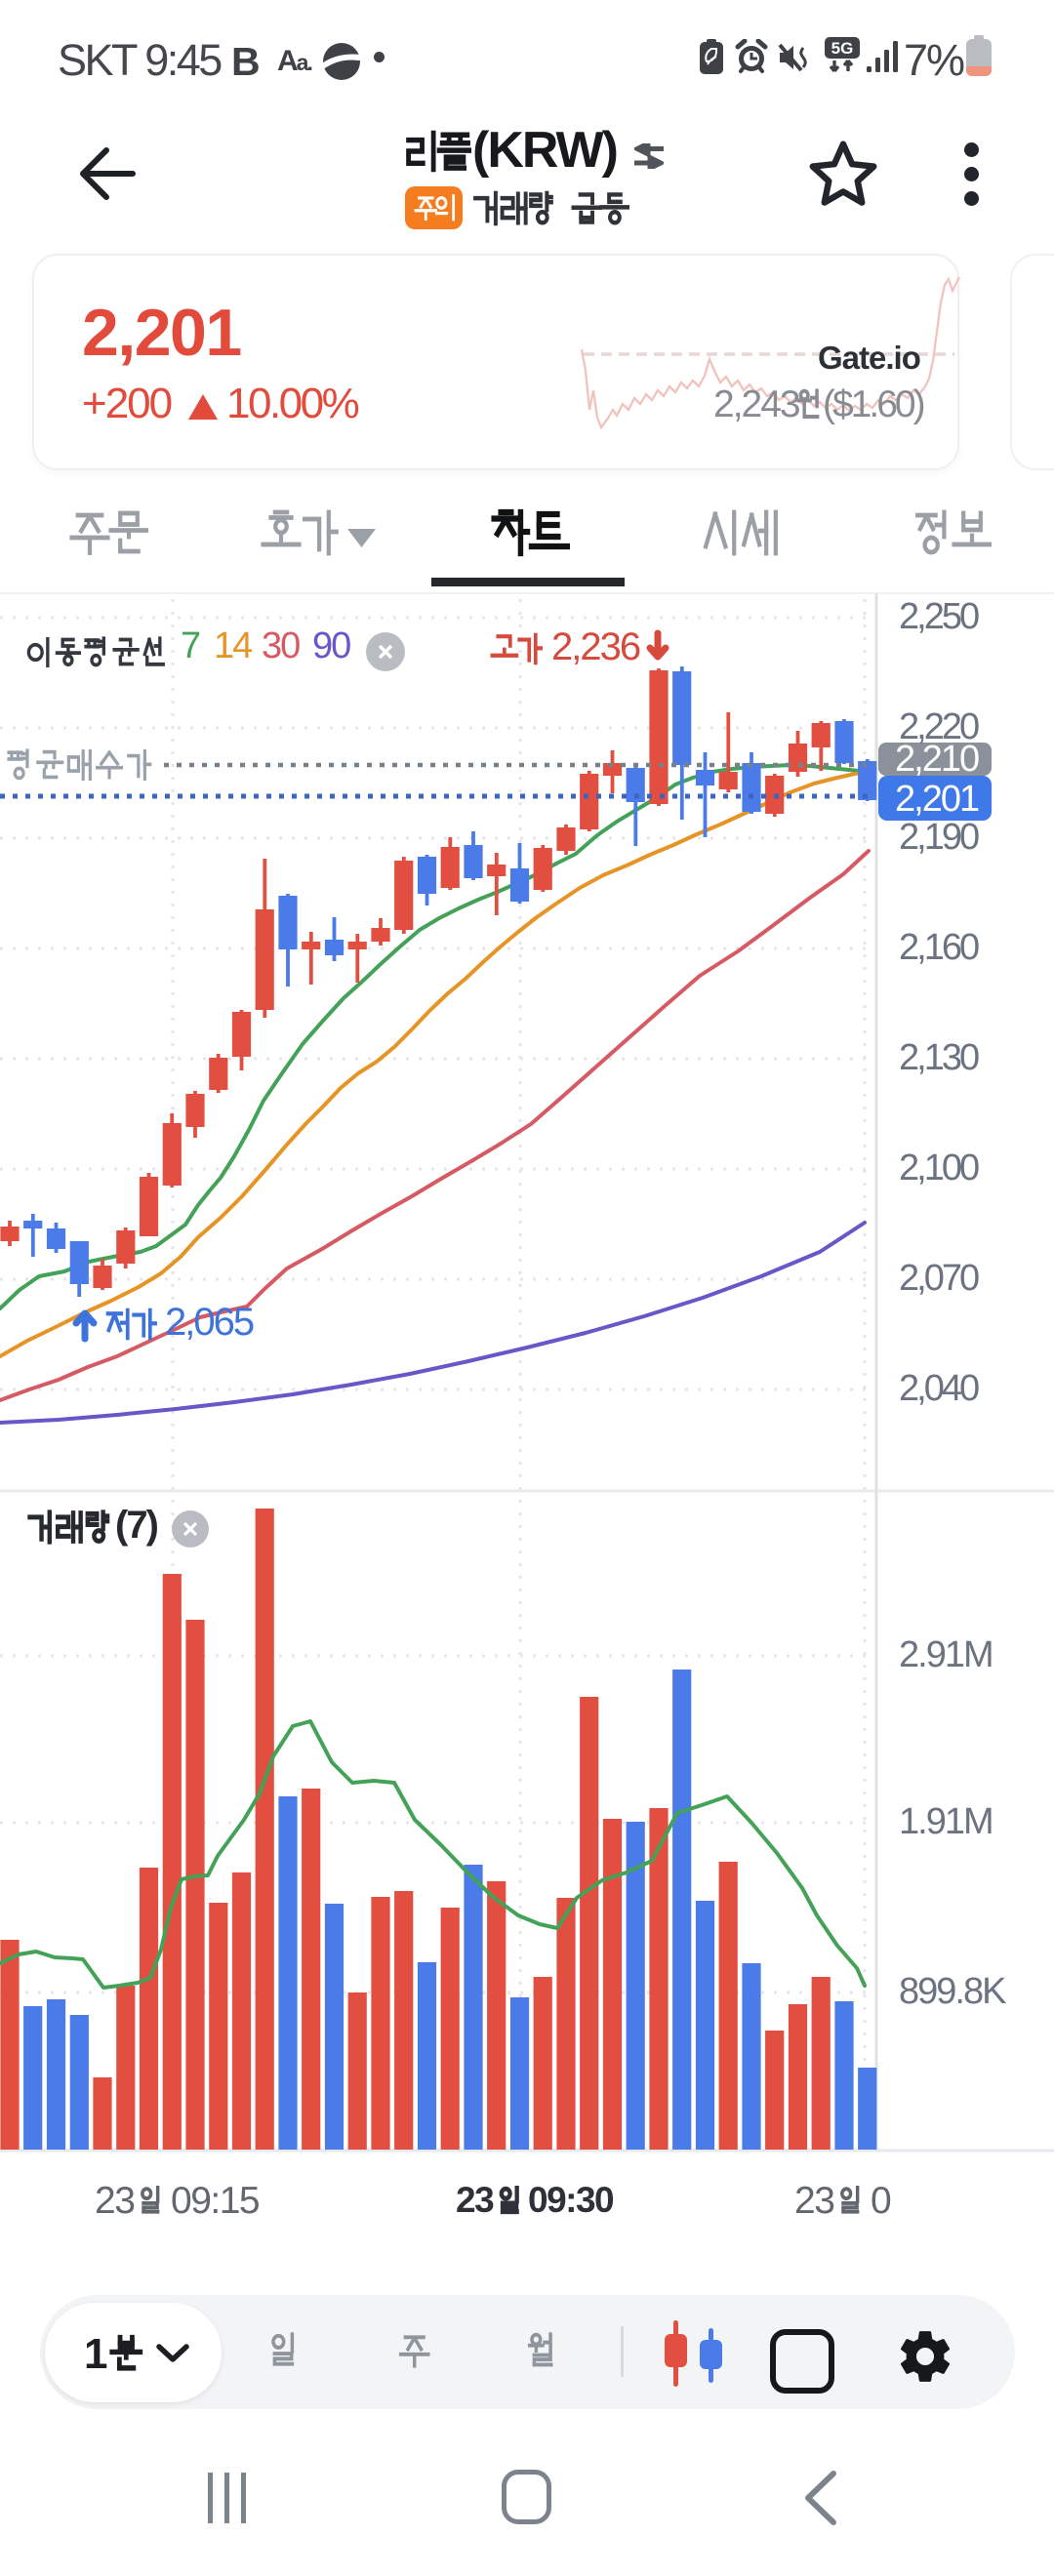 This screenshot has height=2576, width=1054. I want to click on svg-text: 5G, so click(842, 48).